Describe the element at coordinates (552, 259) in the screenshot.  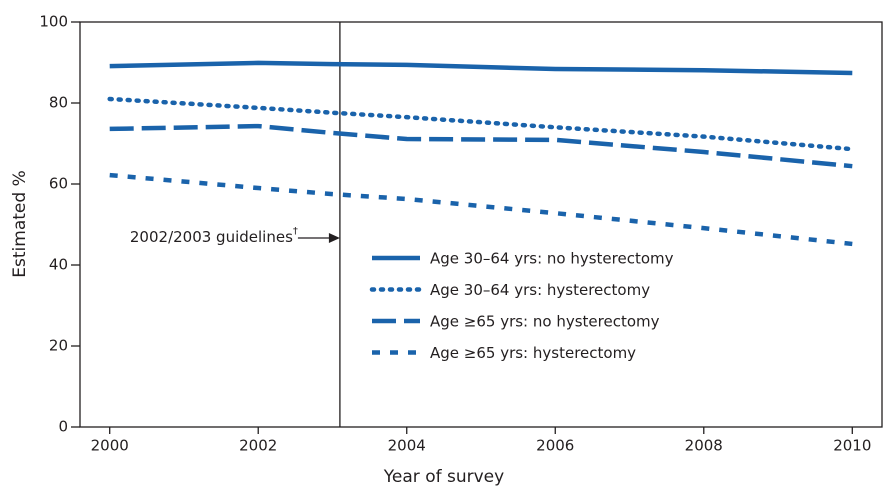
I see `legend-label: Age 30–64 yrs: no hysterectomy` at that location.